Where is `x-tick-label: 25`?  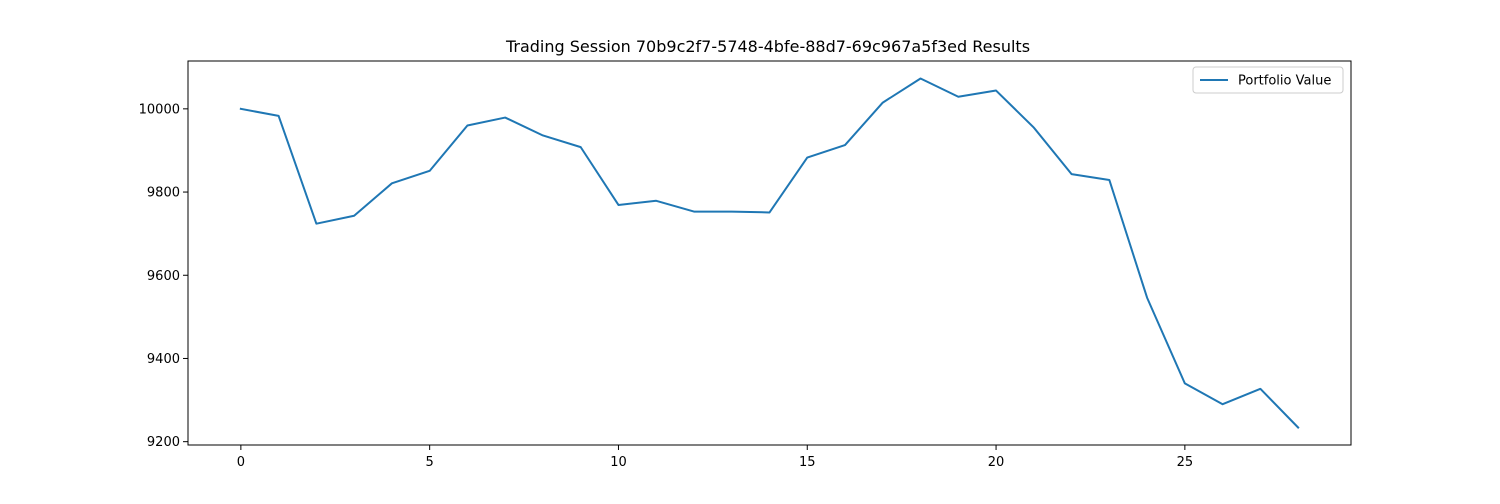
x-tick-label: 25 is located at coordinates (1185, 462).